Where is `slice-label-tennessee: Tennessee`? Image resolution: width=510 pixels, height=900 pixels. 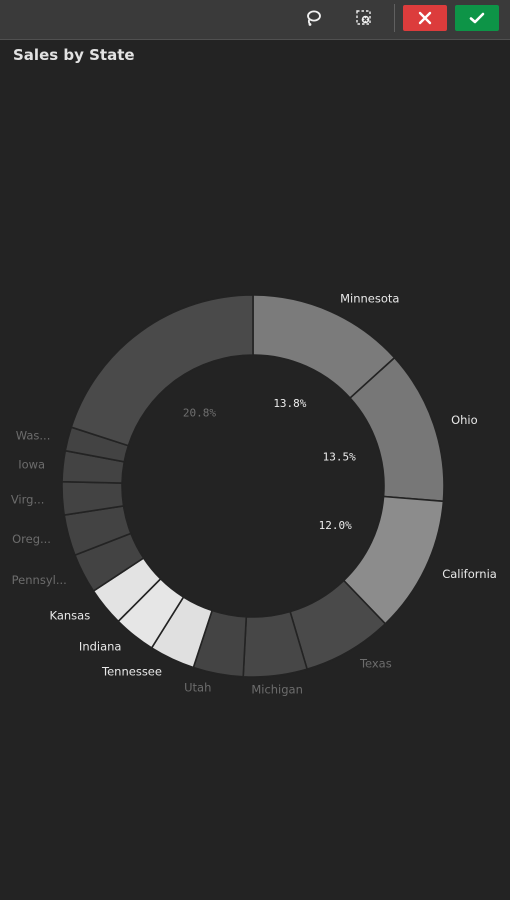 slice-label-tennessee: Tennessee is located at coordinates (131, 672).